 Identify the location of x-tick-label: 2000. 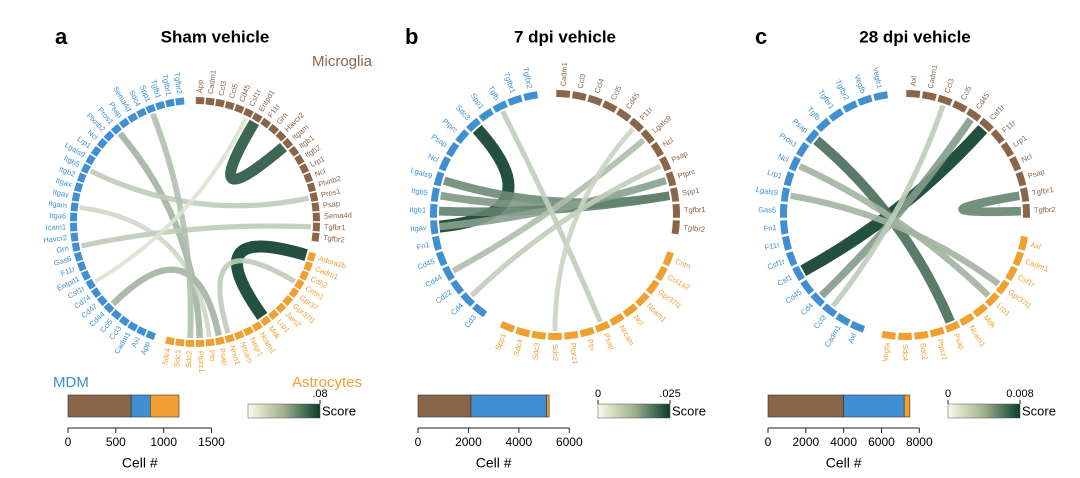
(468, 442).